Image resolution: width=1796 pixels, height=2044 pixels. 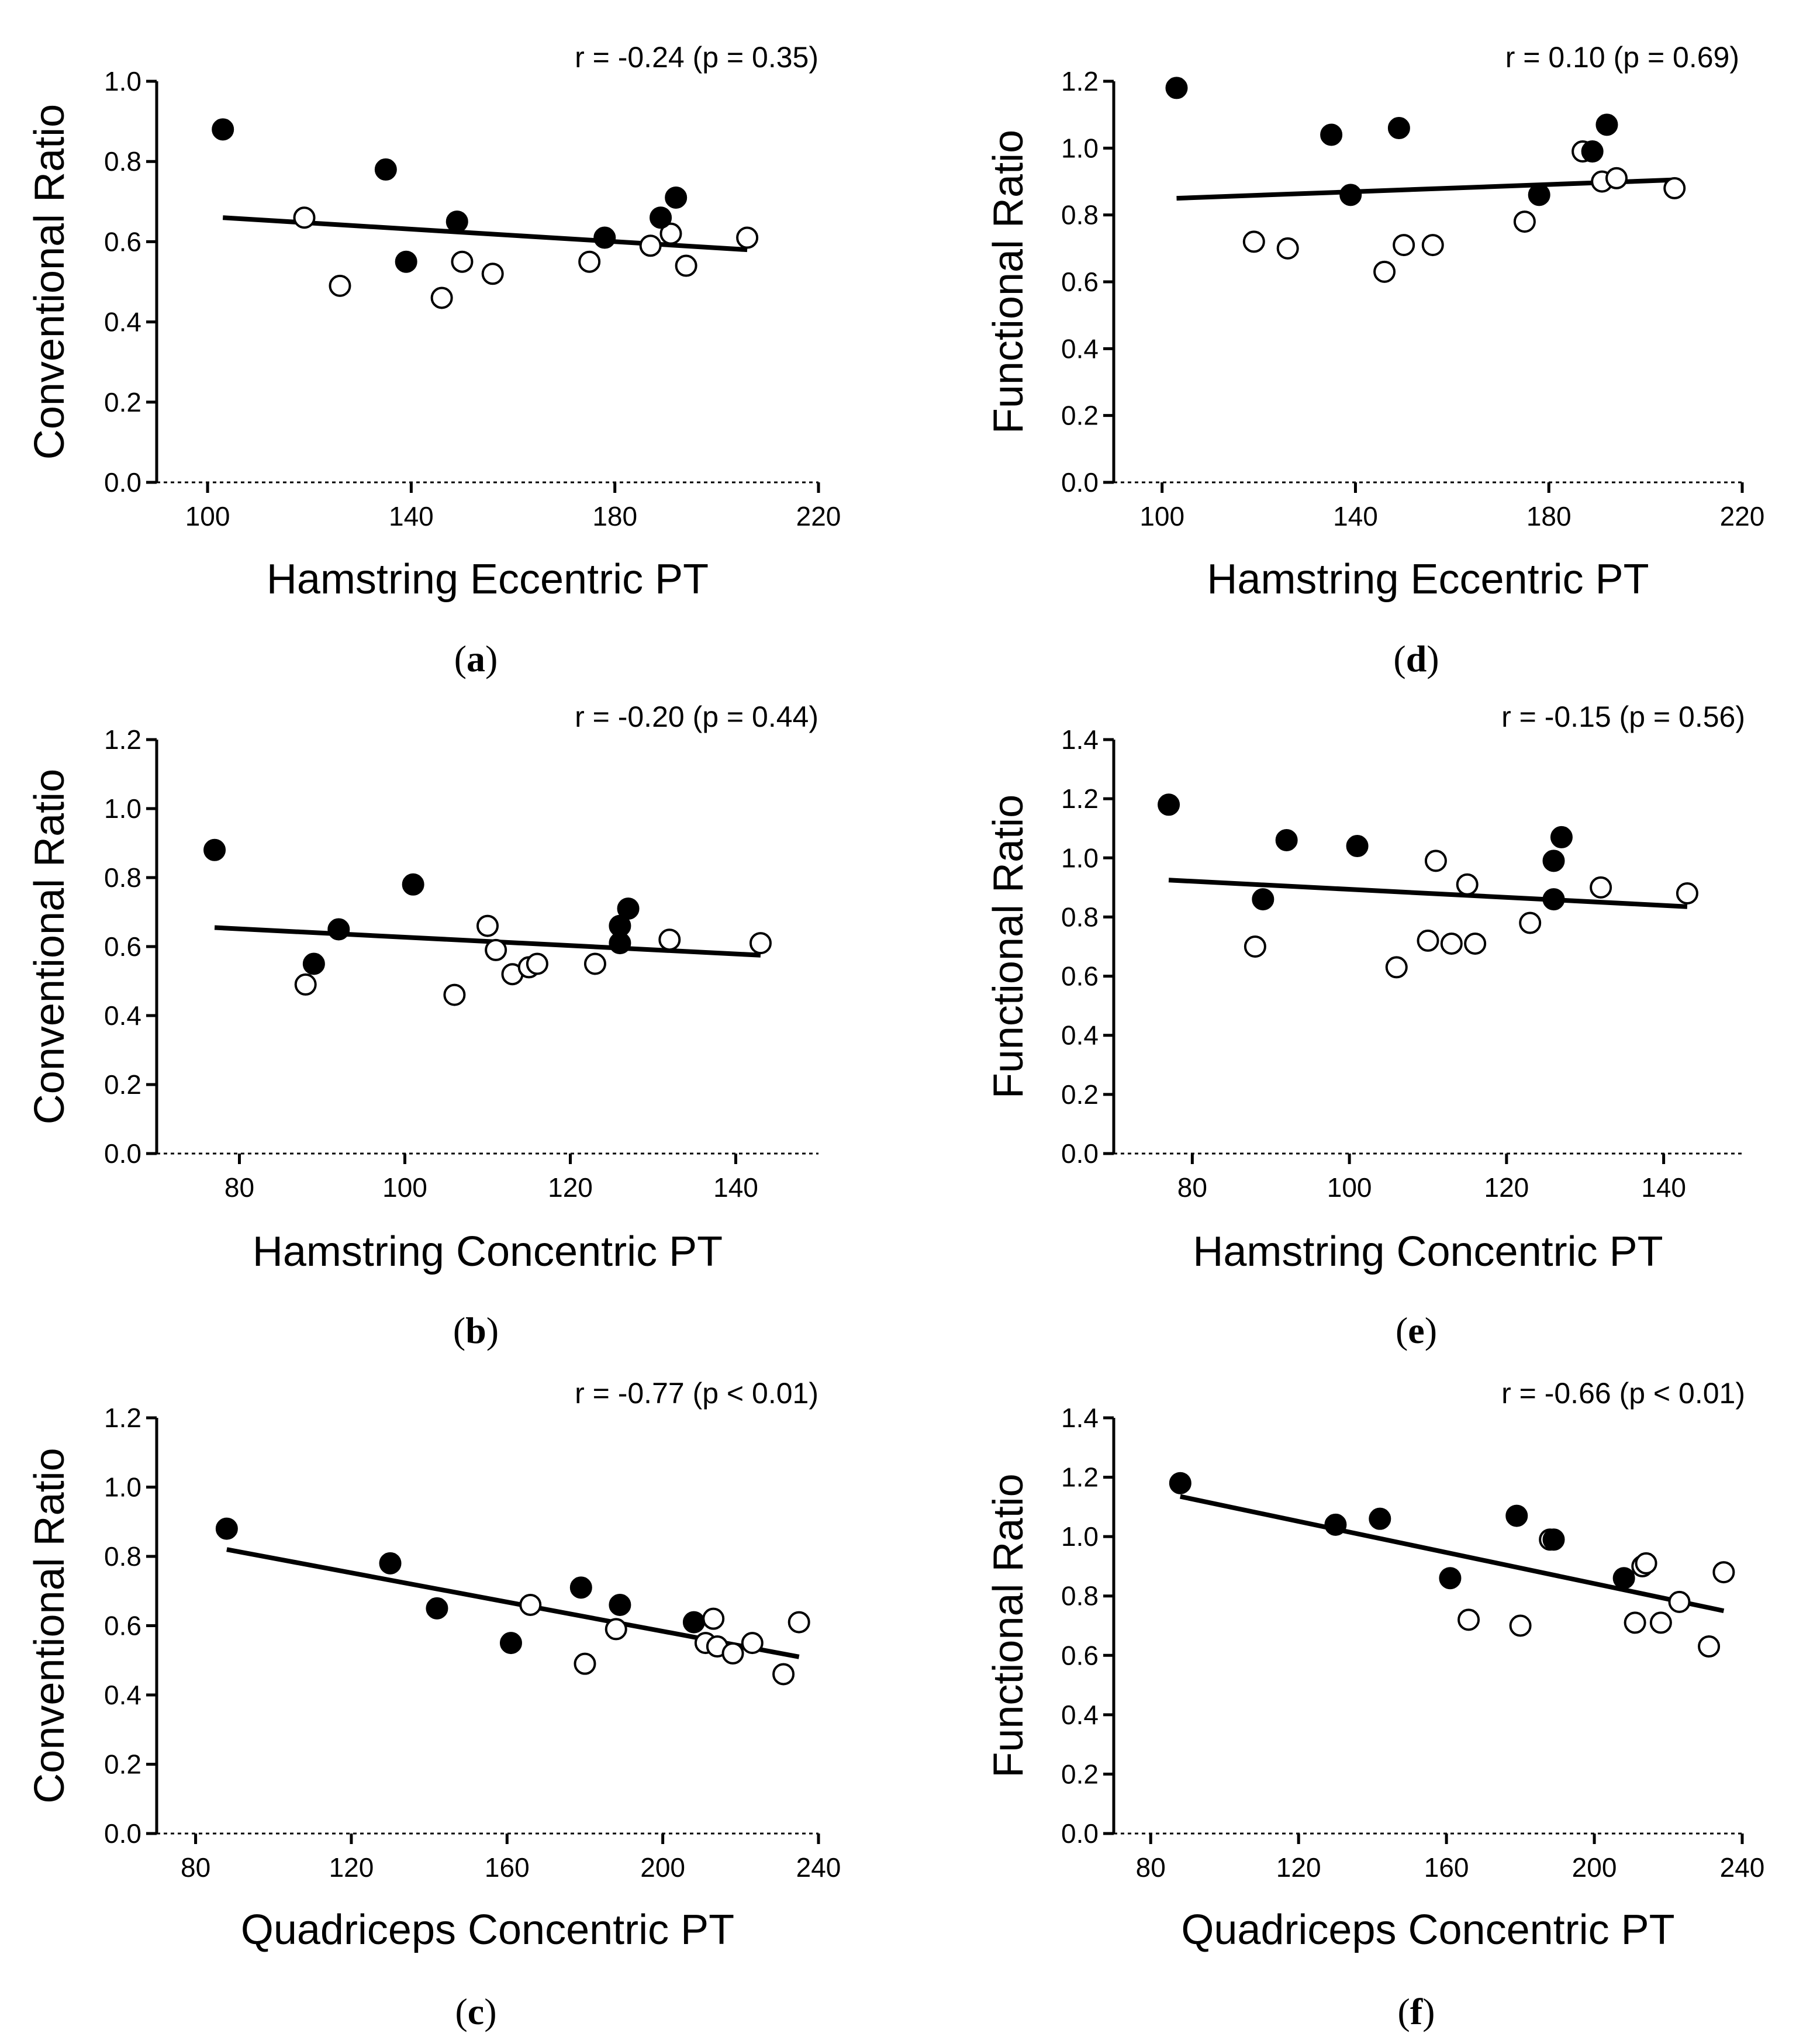 What do you see at coordinates (696, 716) in the screenshot?
I see `correlation-annotation: r = -0.20 (p = 0.44)` at bounding box center [696, 716].